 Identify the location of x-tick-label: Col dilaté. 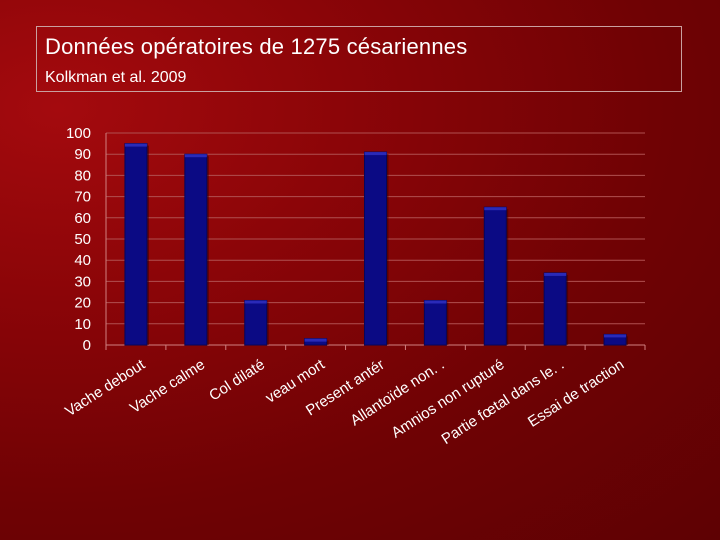
(237, 380).